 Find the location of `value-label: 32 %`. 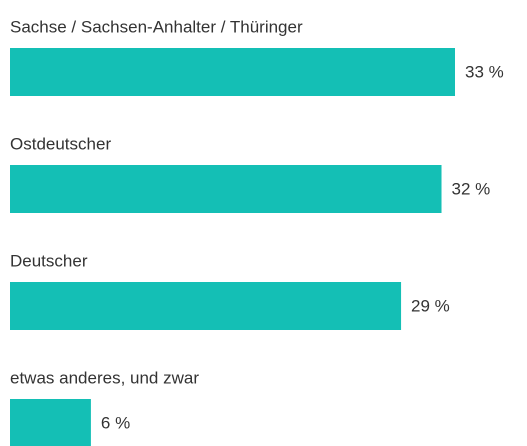

value-label: 32 % is located at coordinates (471, 188).